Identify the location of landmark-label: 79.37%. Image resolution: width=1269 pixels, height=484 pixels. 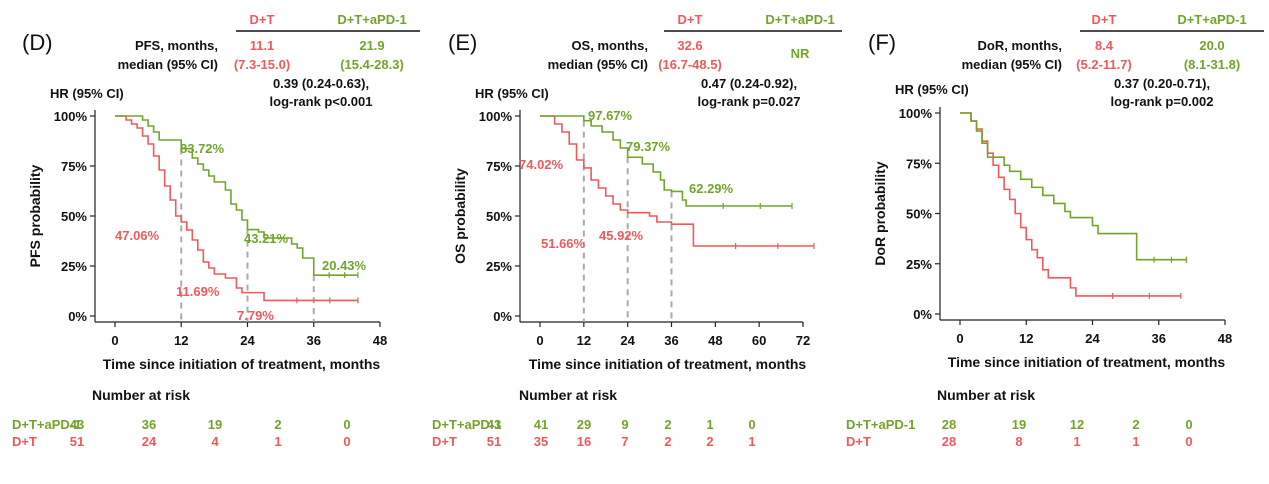
(648, 146).